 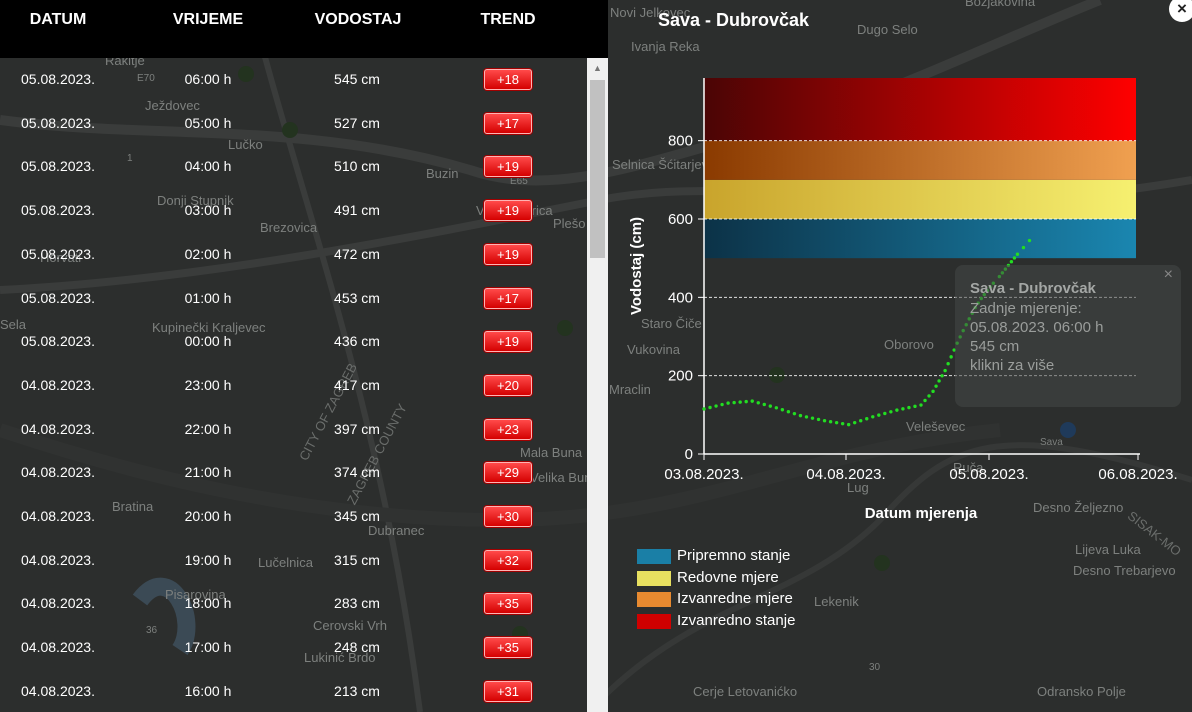 I want to click on row-trend: +17, so click(x=508, y=298).